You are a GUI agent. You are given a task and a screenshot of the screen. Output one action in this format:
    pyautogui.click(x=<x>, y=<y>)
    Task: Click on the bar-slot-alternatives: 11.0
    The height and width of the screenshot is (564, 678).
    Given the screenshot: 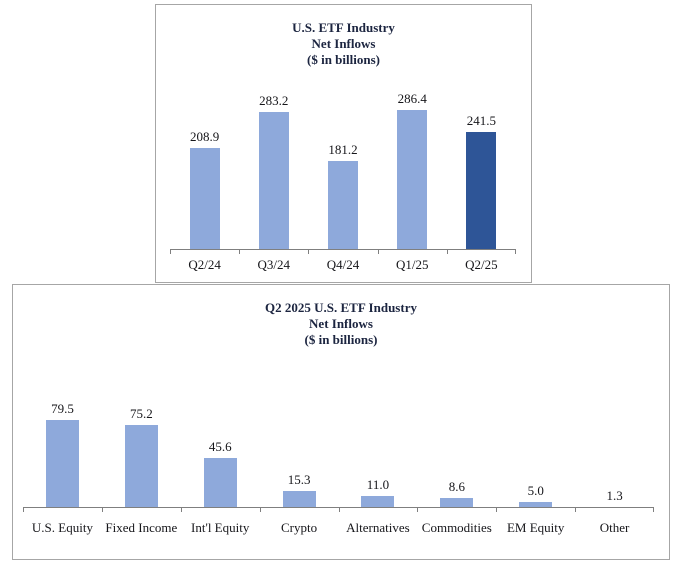 What is the action you would take?
    pyautogui.click(x=378, y=428)
    